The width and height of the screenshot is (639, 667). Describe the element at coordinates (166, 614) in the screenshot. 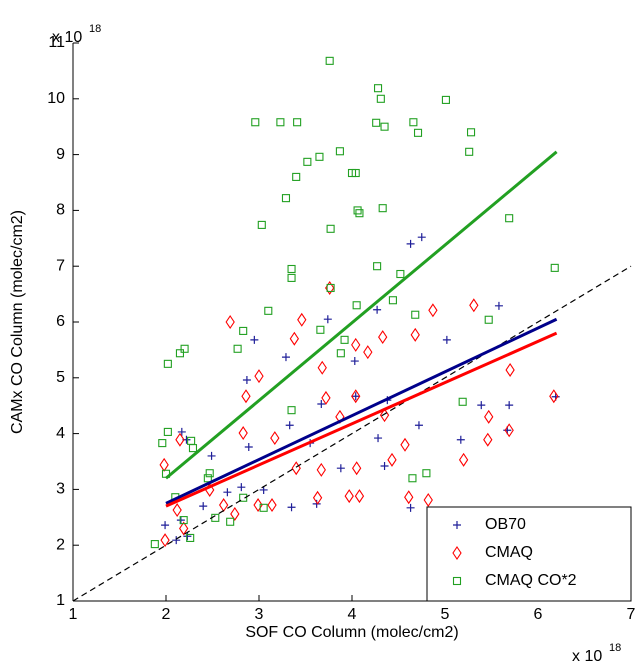

I see `x-tick-label: 2` at that location.